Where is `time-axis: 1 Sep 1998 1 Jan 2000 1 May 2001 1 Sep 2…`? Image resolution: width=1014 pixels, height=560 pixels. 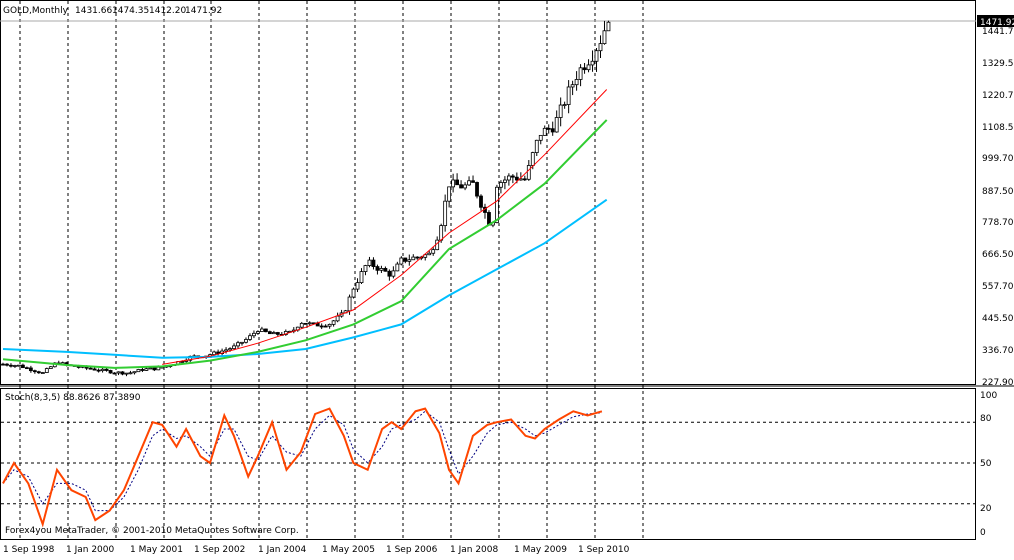
time-axis: 1 Sep 1998 1 Jan 2000 1 May 2001 1 Sep 2… is located at coordinates (316, 550).